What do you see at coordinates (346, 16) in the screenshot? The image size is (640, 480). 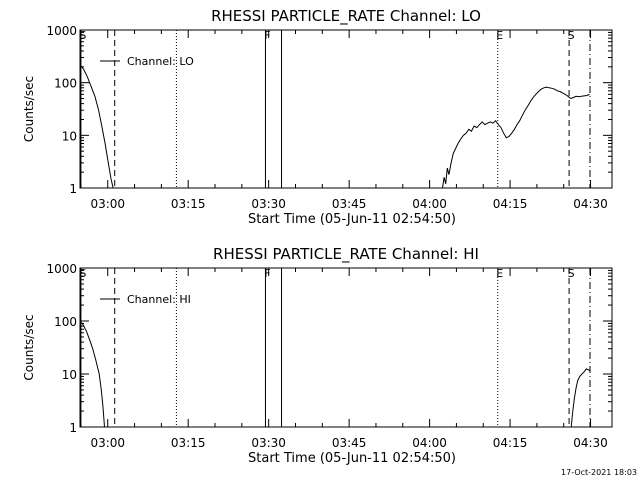 I see `chart-title: RHESSI PARTICLE_RATE Channel: LO` at bounding box center [346, 16].